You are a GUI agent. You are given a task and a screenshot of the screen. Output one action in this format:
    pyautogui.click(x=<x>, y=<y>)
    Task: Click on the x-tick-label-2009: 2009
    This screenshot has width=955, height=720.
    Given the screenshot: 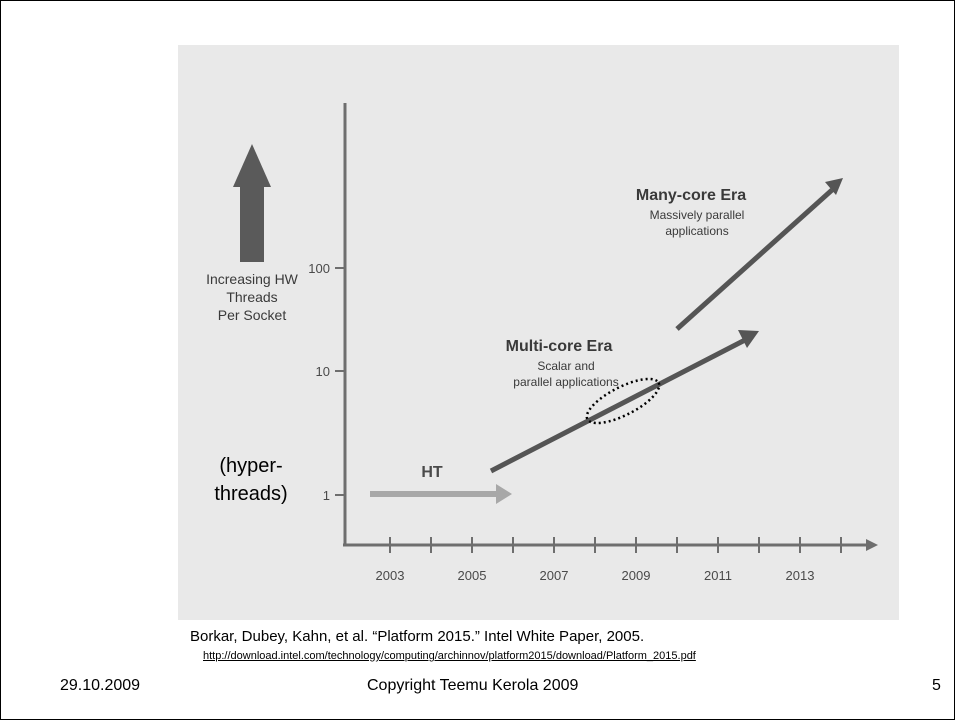 What is the action you would take?
    pyautogui.click(x=636, y=575)
    